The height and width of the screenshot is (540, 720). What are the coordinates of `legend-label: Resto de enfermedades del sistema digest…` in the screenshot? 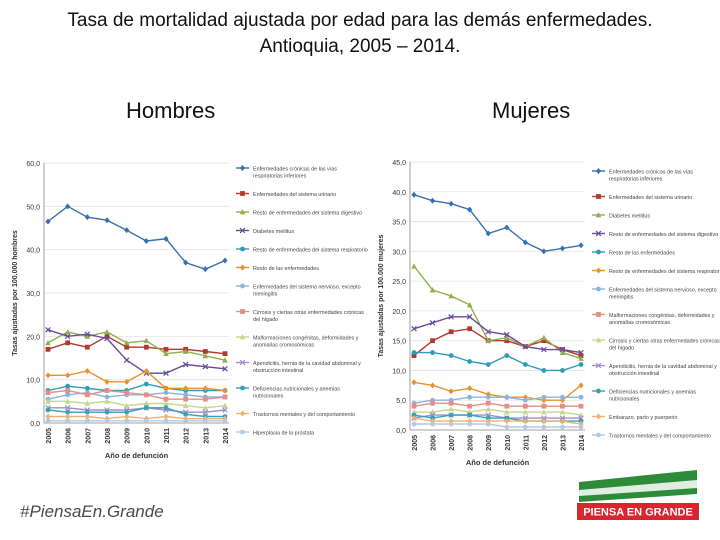 It's located at (307, 214).